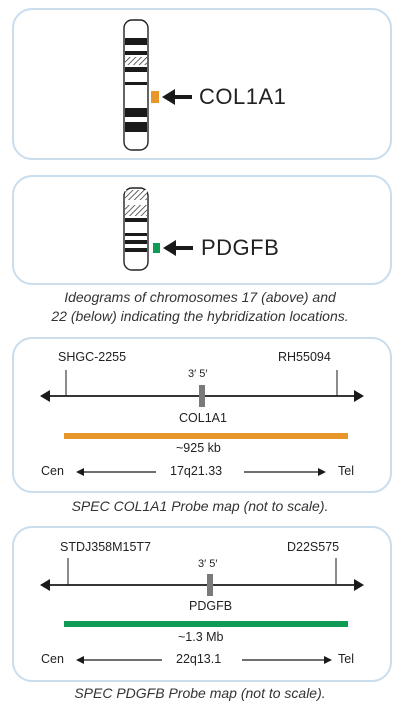 Image resolution: width=400 pixels, height=706 pixels. I want to click on col1a1-right-marker: RH55094, so click(304, 357).